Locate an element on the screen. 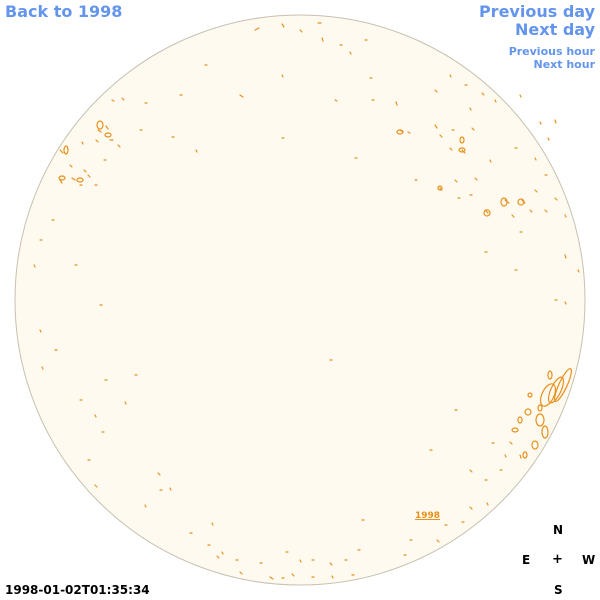 The width and height of the screenshot is (600, 600). back-to-year-link: Back to 1998 is located at coordinates (64, 11).